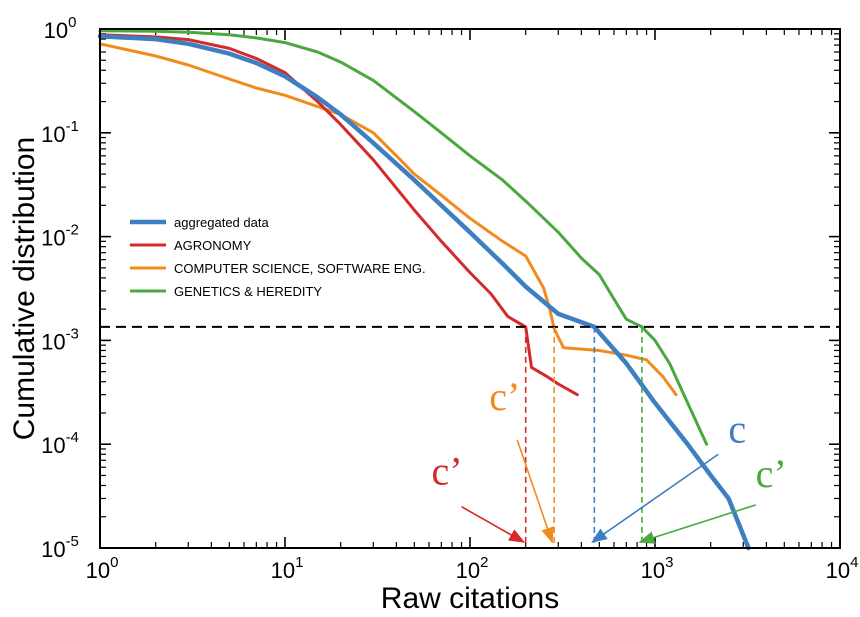 The width and height of the screenshot is (860, 617). I want to click on y-tick-label: 10⁻², so click(60, 236).